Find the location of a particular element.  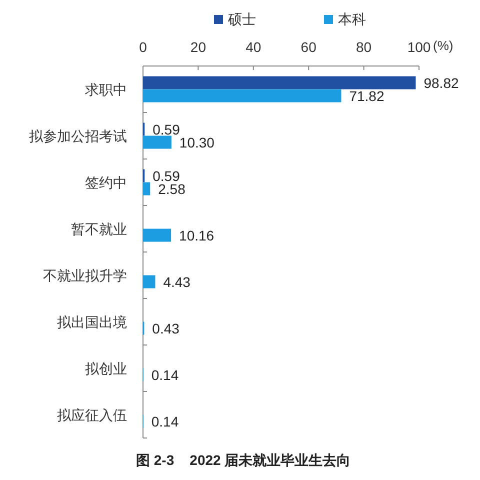

y-tick-label: 拟出国出境 is located at coordinates (92, 322).